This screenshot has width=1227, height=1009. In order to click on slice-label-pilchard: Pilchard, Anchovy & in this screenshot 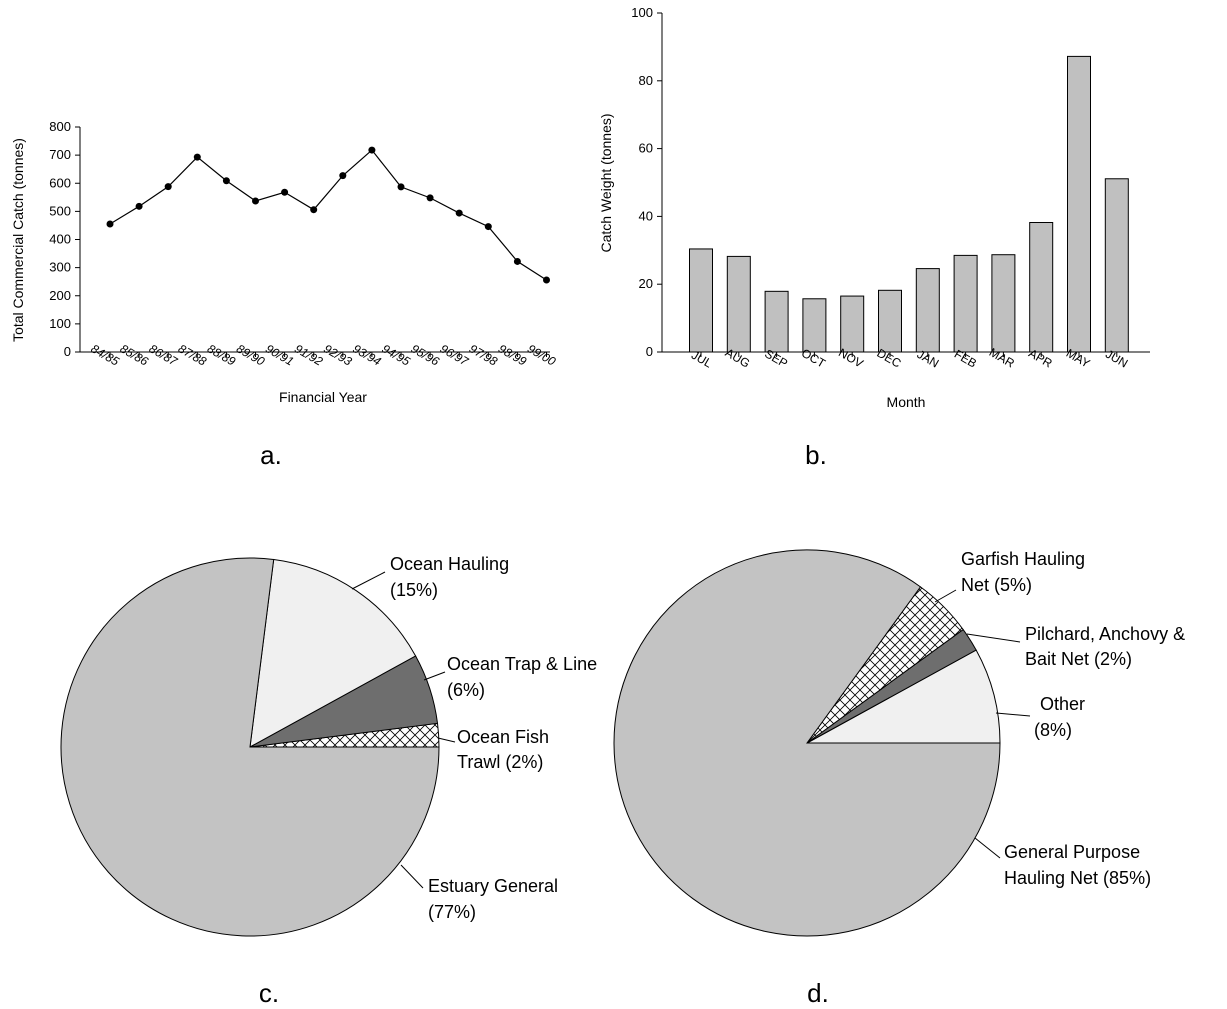, I will do `click(1105, 634)`.